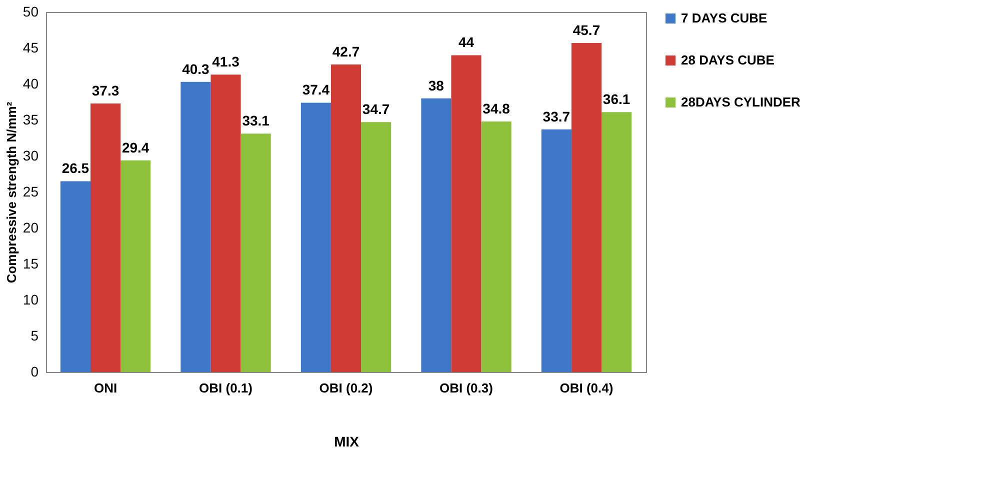 The width and height of the screenshot is (982, 498). I want to click on y-tick-label: 50, so click(30, 12).